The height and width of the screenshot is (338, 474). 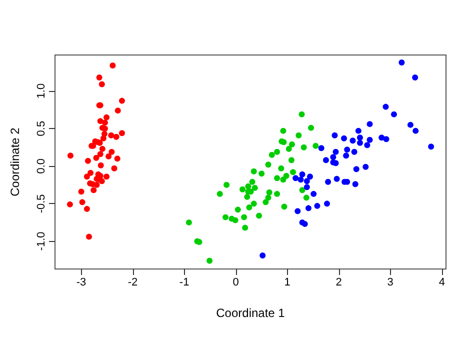 I want to click on x-tick-label: 0, so click(x=235, y=282).